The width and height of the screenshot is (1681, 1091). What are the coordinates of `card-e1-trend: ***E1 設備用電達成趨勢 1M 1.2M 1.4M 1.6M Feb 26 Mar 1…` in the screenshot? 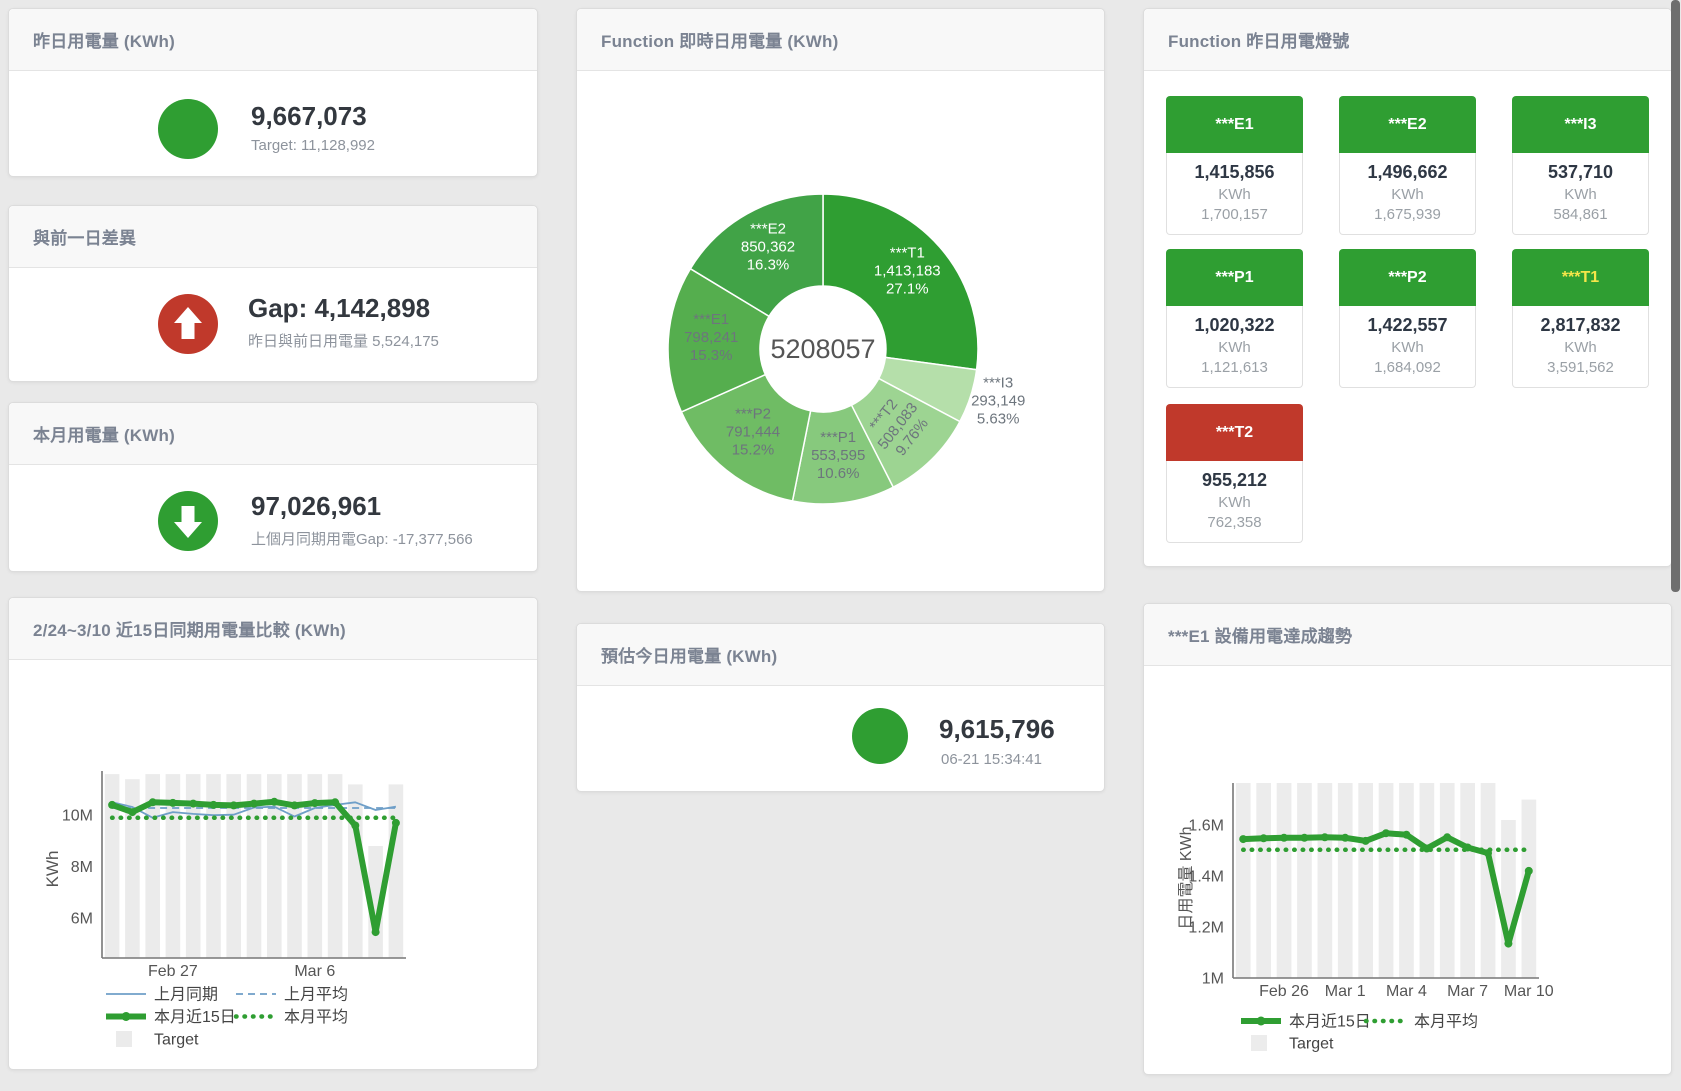 It's located at (1407, 839).